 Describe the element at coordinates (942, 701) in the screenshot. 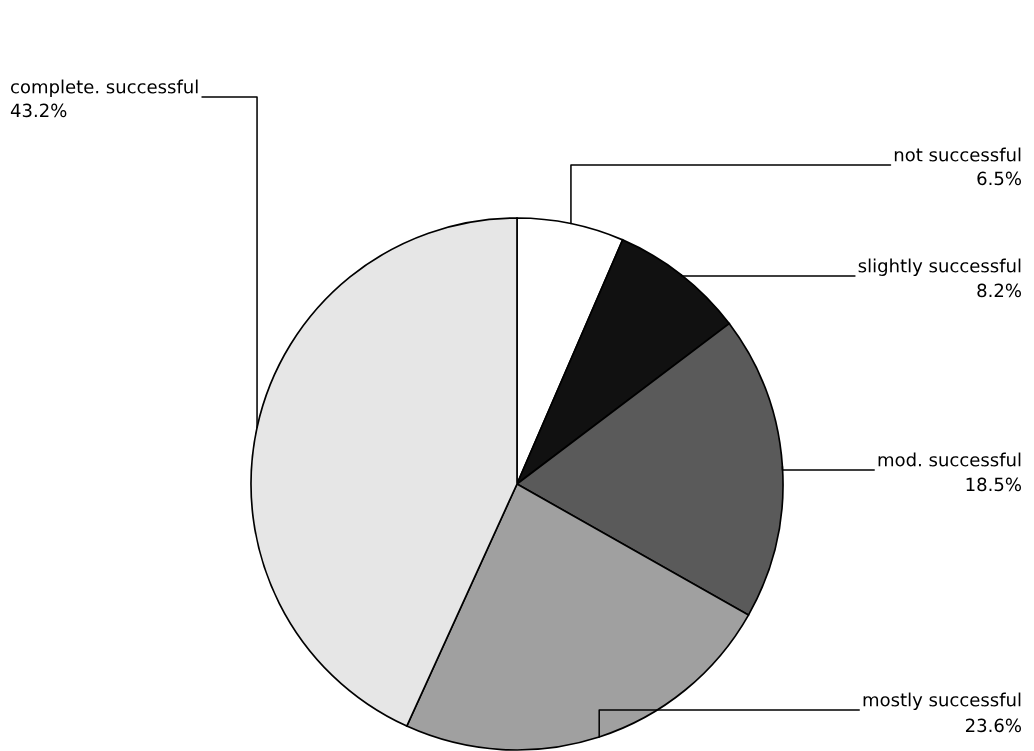

I see `slice-label: mostly successful` at that location.